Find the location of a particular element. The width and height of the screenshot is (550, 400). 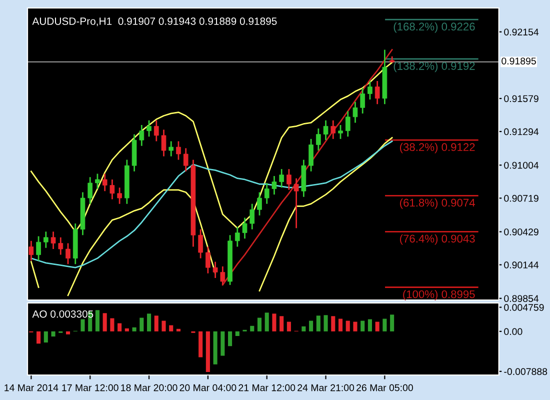

ref-line-label: (100%) 0.8995 is located at coordinates (439, 295).